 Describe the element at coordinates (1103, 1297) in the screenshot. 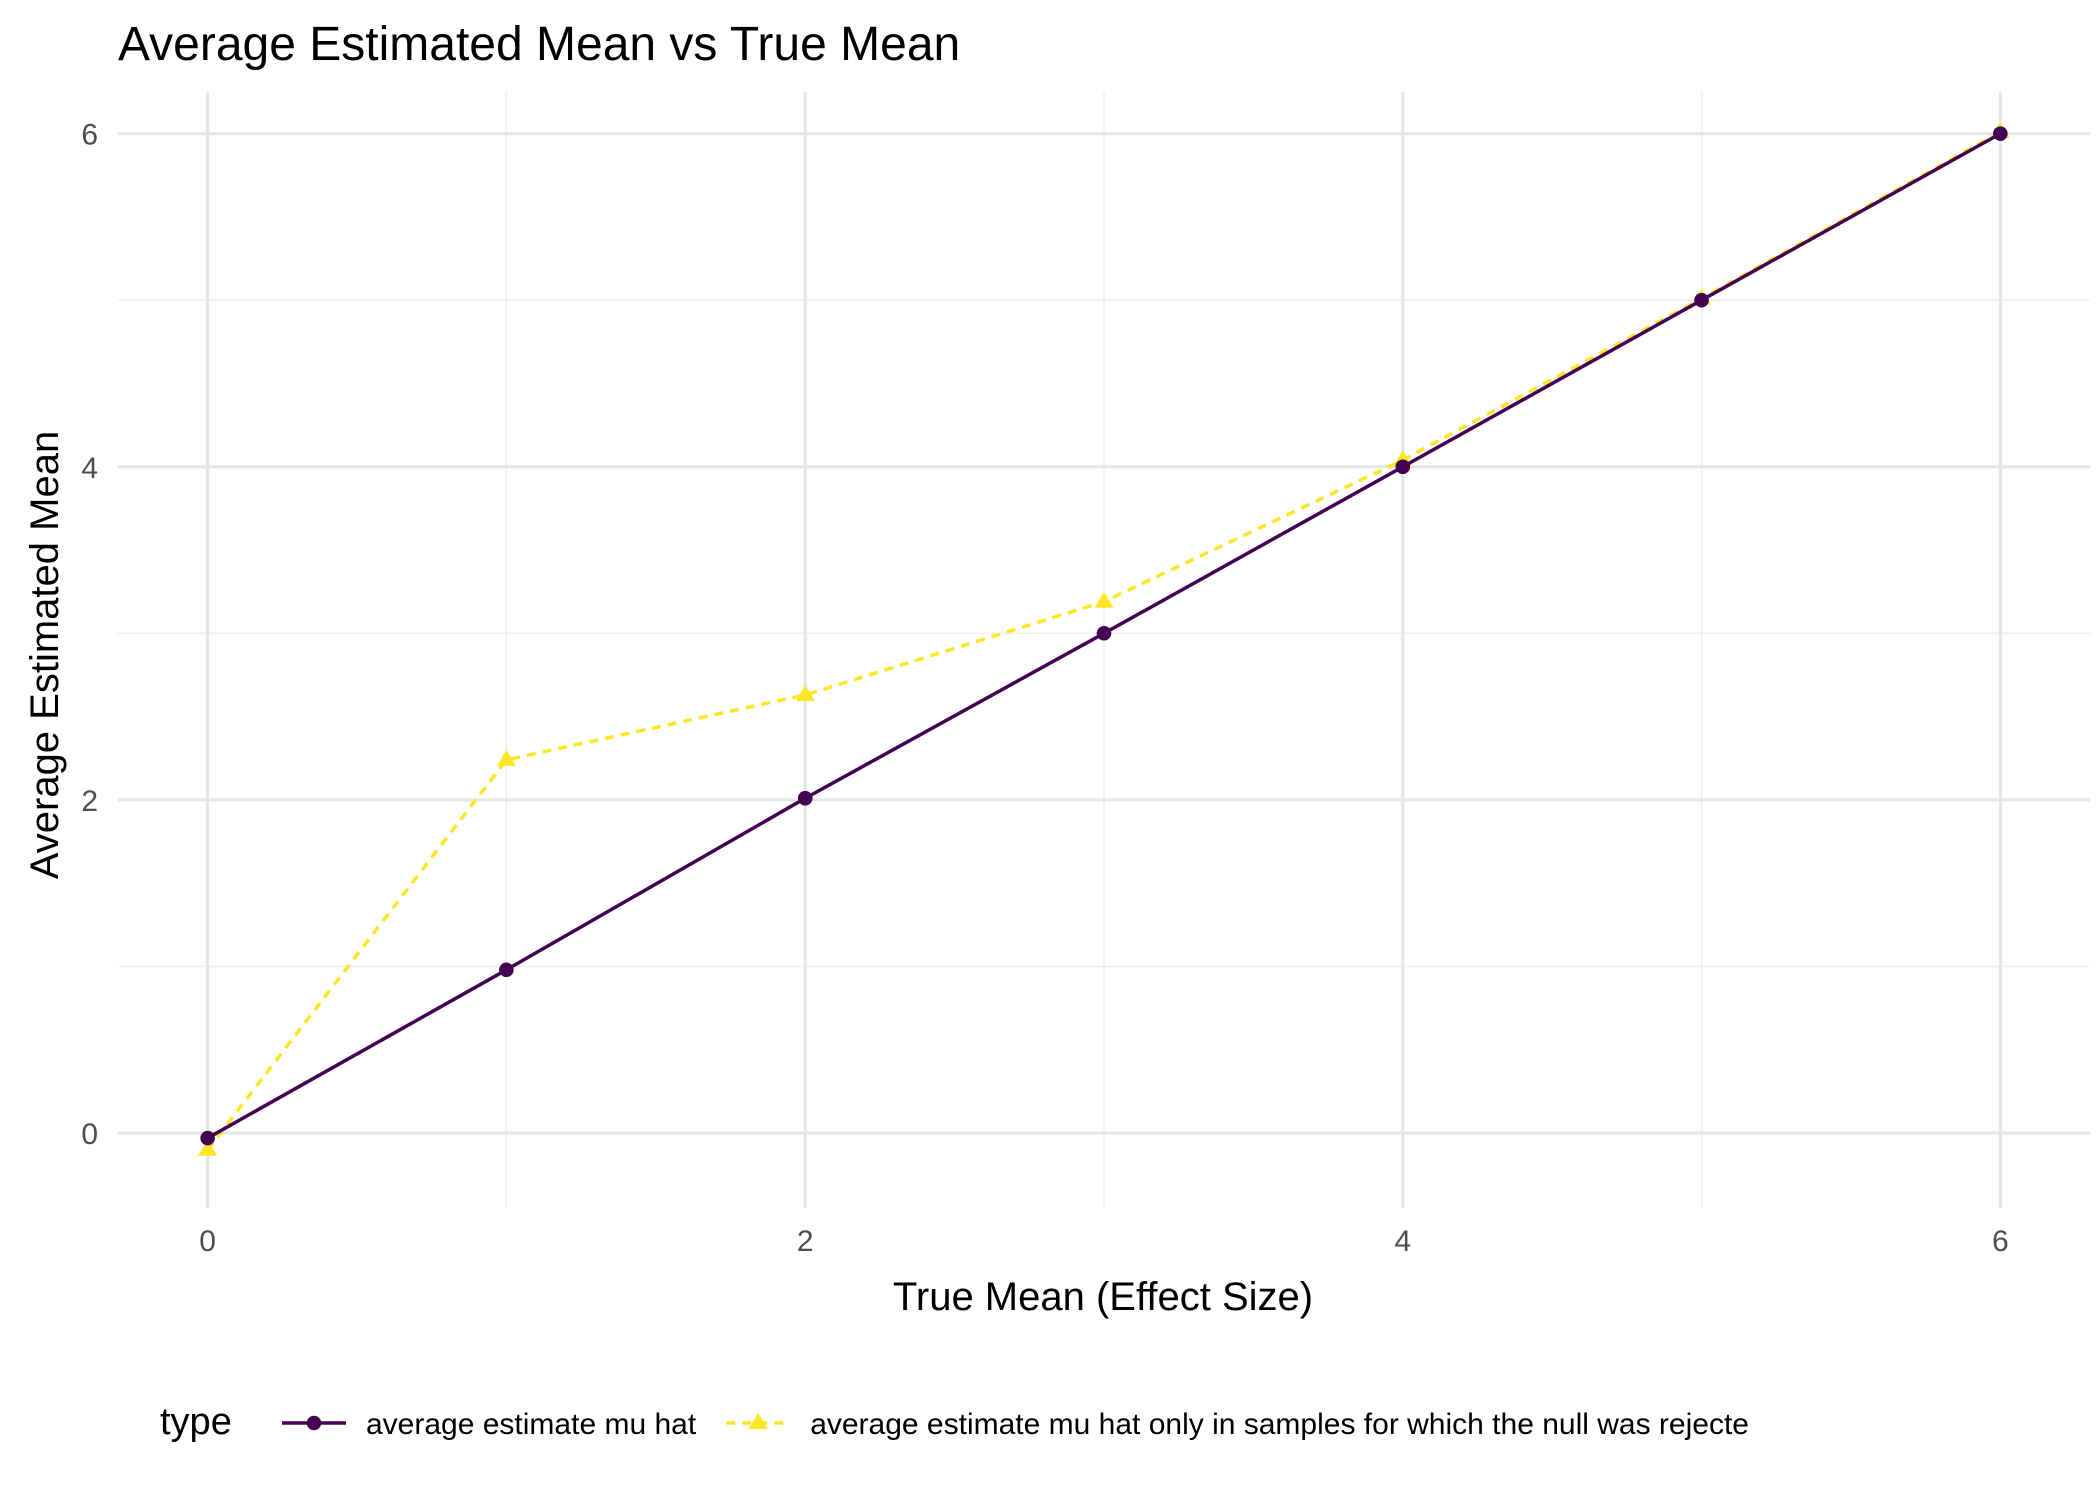

I see `x-axis-title: True Mean (Effect Size)` at that location.